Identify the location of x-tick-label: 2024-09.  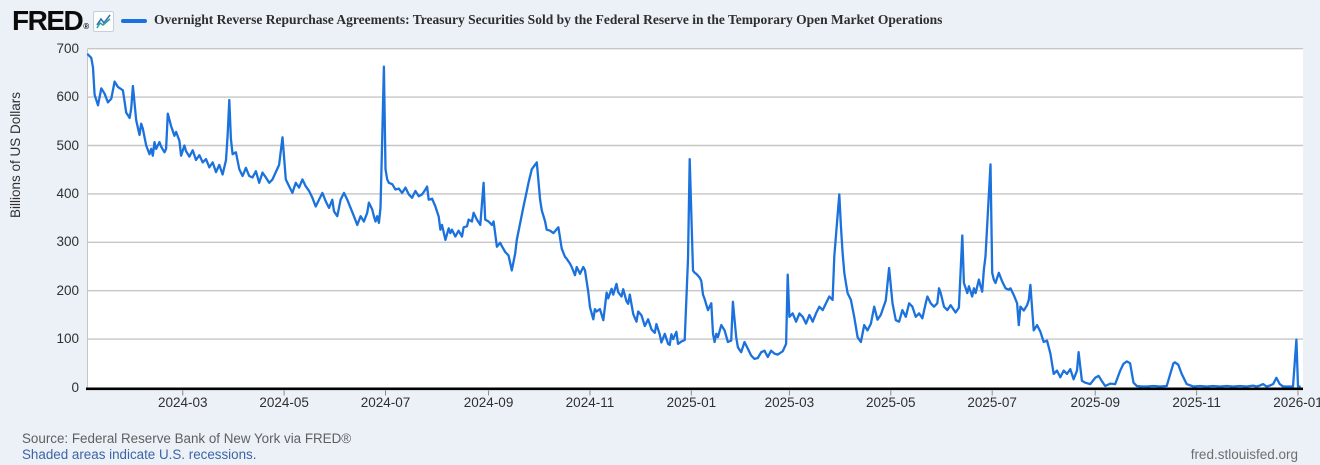
(488, 402).